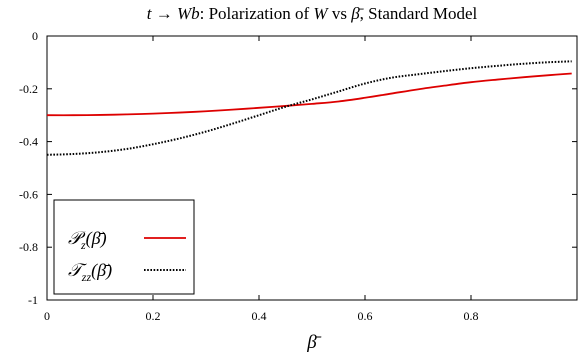 The width and height of the screenshot is (578, 360). What do you see at coordinates (257, 13) in the screenshot?
I see `title-text: : Polarization of` at bounding box center [257, 13].